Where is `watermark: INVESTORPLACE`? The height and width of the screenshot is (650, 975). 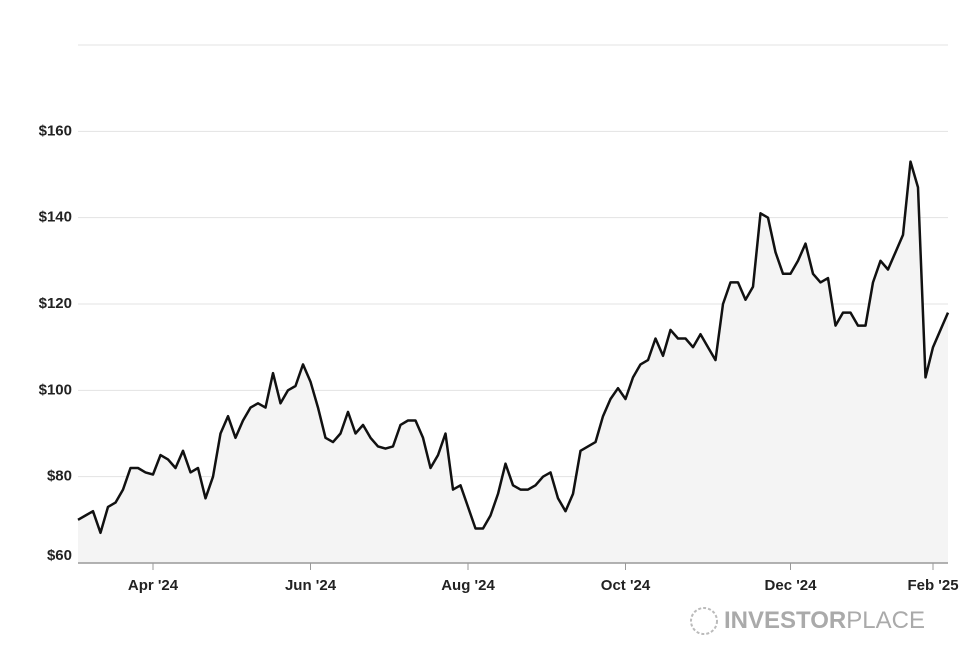
watermark: INVESTORPLACE is located at coordinates (807, 621).